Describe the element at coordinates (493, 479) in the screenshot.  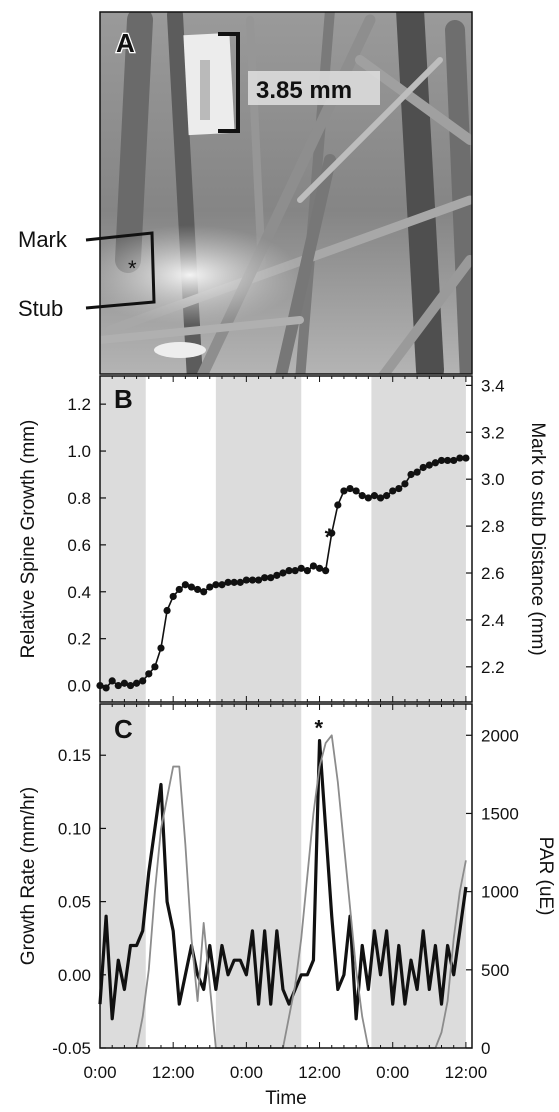
I see `y2-tick-label: 3.0` at that location.